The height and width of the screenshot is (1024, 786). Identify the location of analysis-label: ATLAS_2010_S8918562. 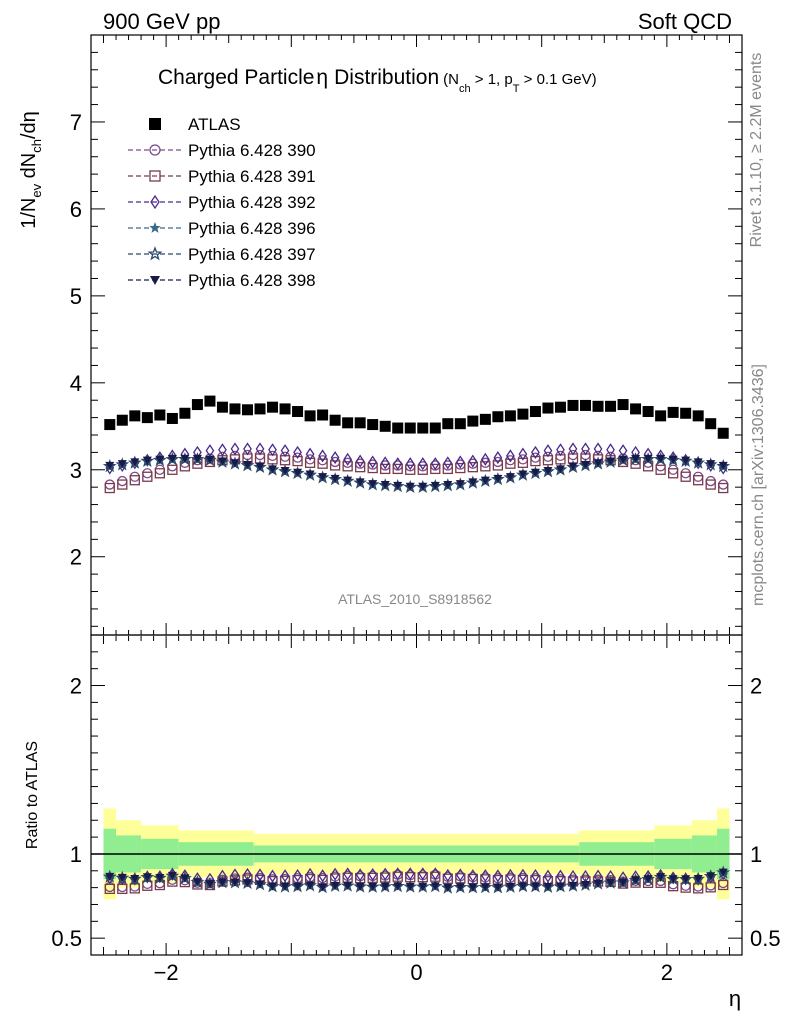
(415, 599).